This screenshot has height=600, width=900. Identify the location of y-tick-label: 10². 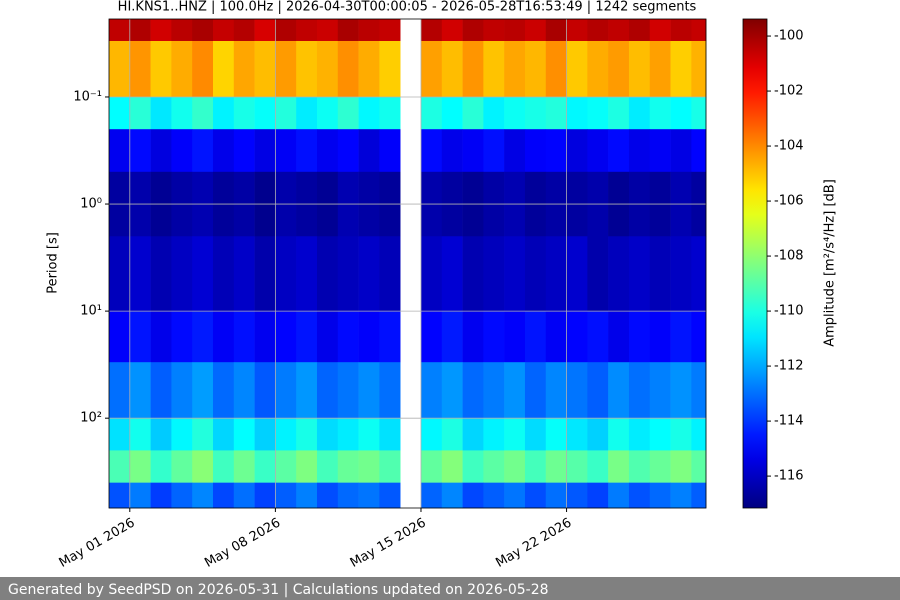
(91, 418).